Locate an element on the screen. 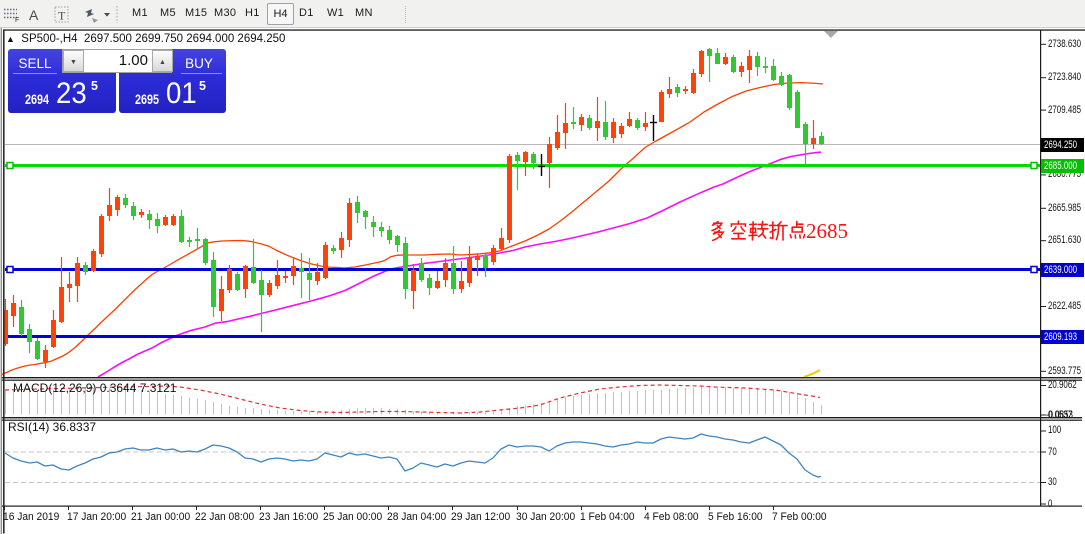 This screenshot has height=534, width=1085. svg-text: A is located at coordinates (34, 15).